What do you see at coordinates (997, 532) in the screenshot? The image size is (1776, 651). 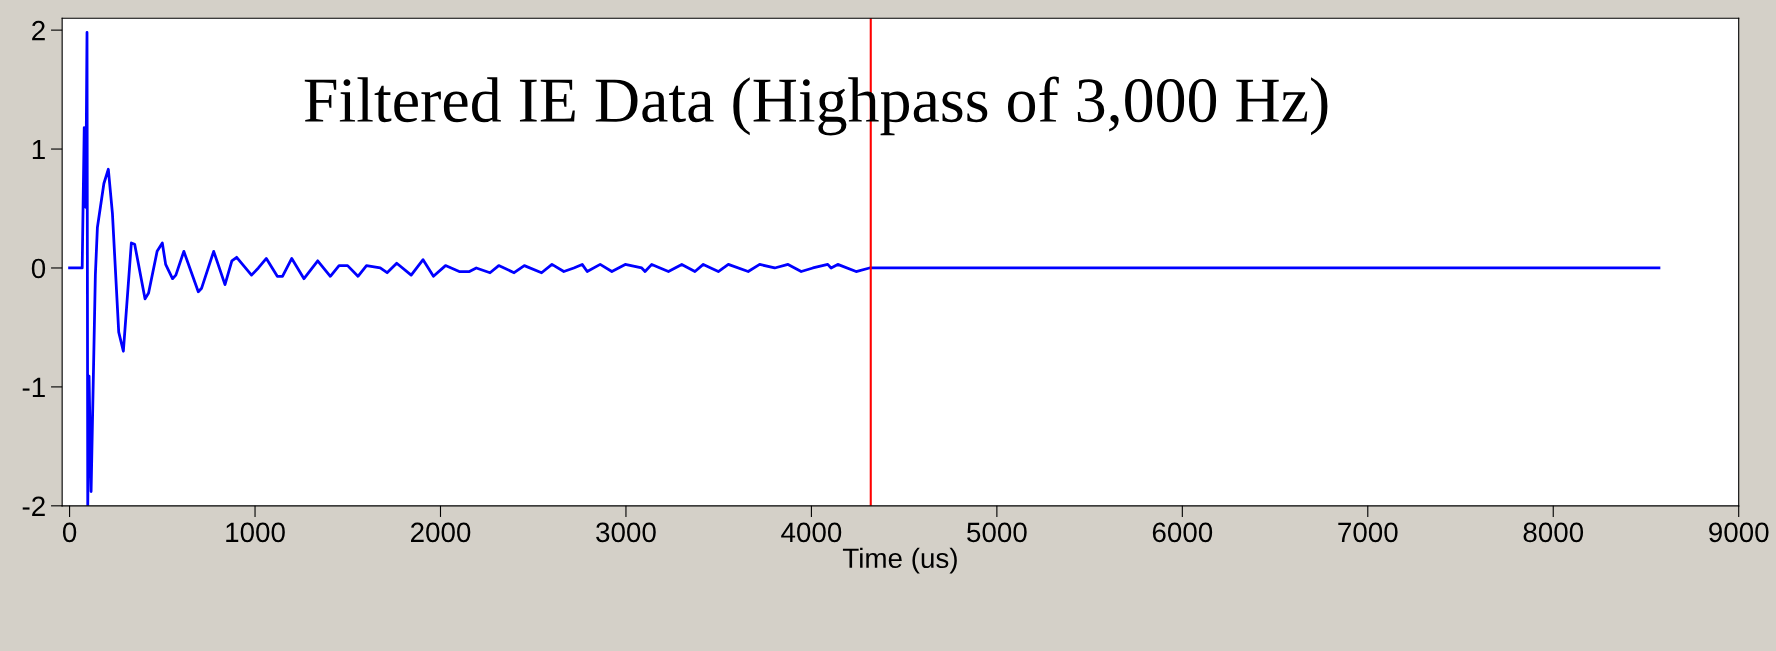 I see `x-tick-label: 5000` at bounding box center [997, 532].